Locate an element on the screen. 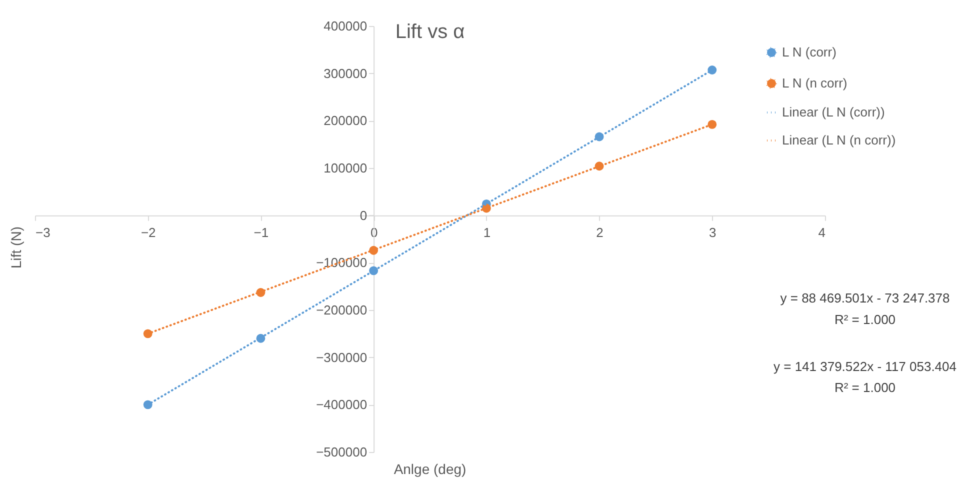 Image resolution: width=960 pixels, height=479 pixels. x-tick-label: 2 is located at coordinates (600, 232).